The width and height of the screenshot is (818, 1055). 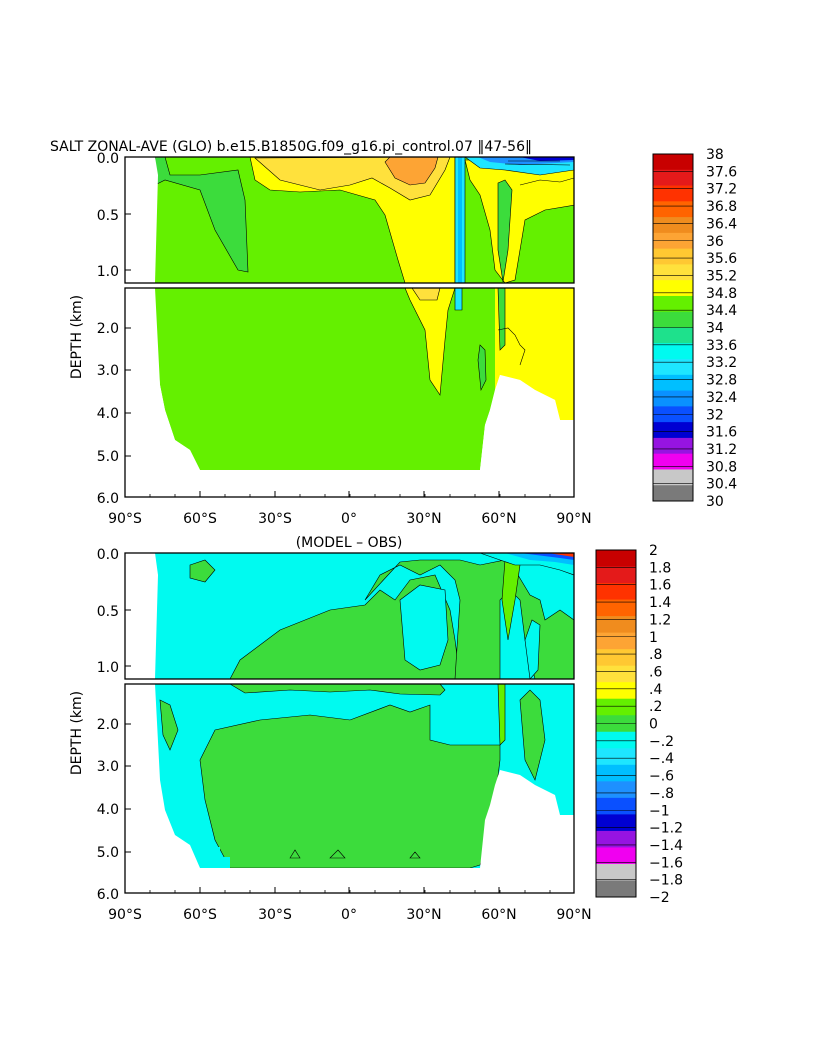 I want to click on colorbar-label: .6, so click(x=655, y=672).